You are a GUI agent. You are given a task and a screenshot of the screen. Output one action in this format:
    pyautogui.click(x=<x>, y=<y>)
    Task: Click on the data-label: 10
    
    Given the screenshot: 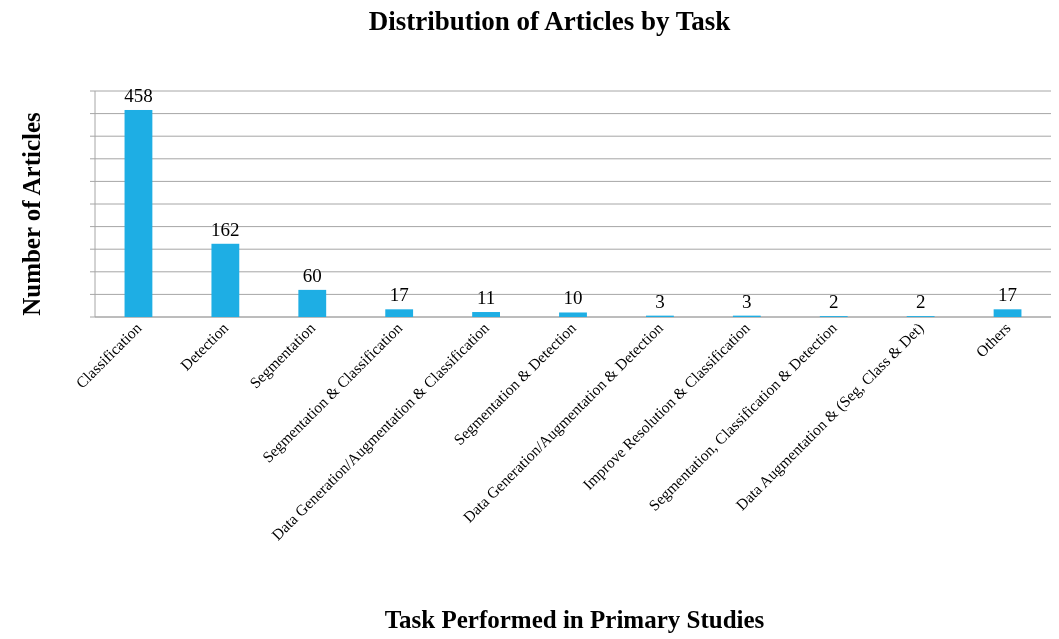 What is the action you would take?
    pyautogui.click(x=573, y=298)
    